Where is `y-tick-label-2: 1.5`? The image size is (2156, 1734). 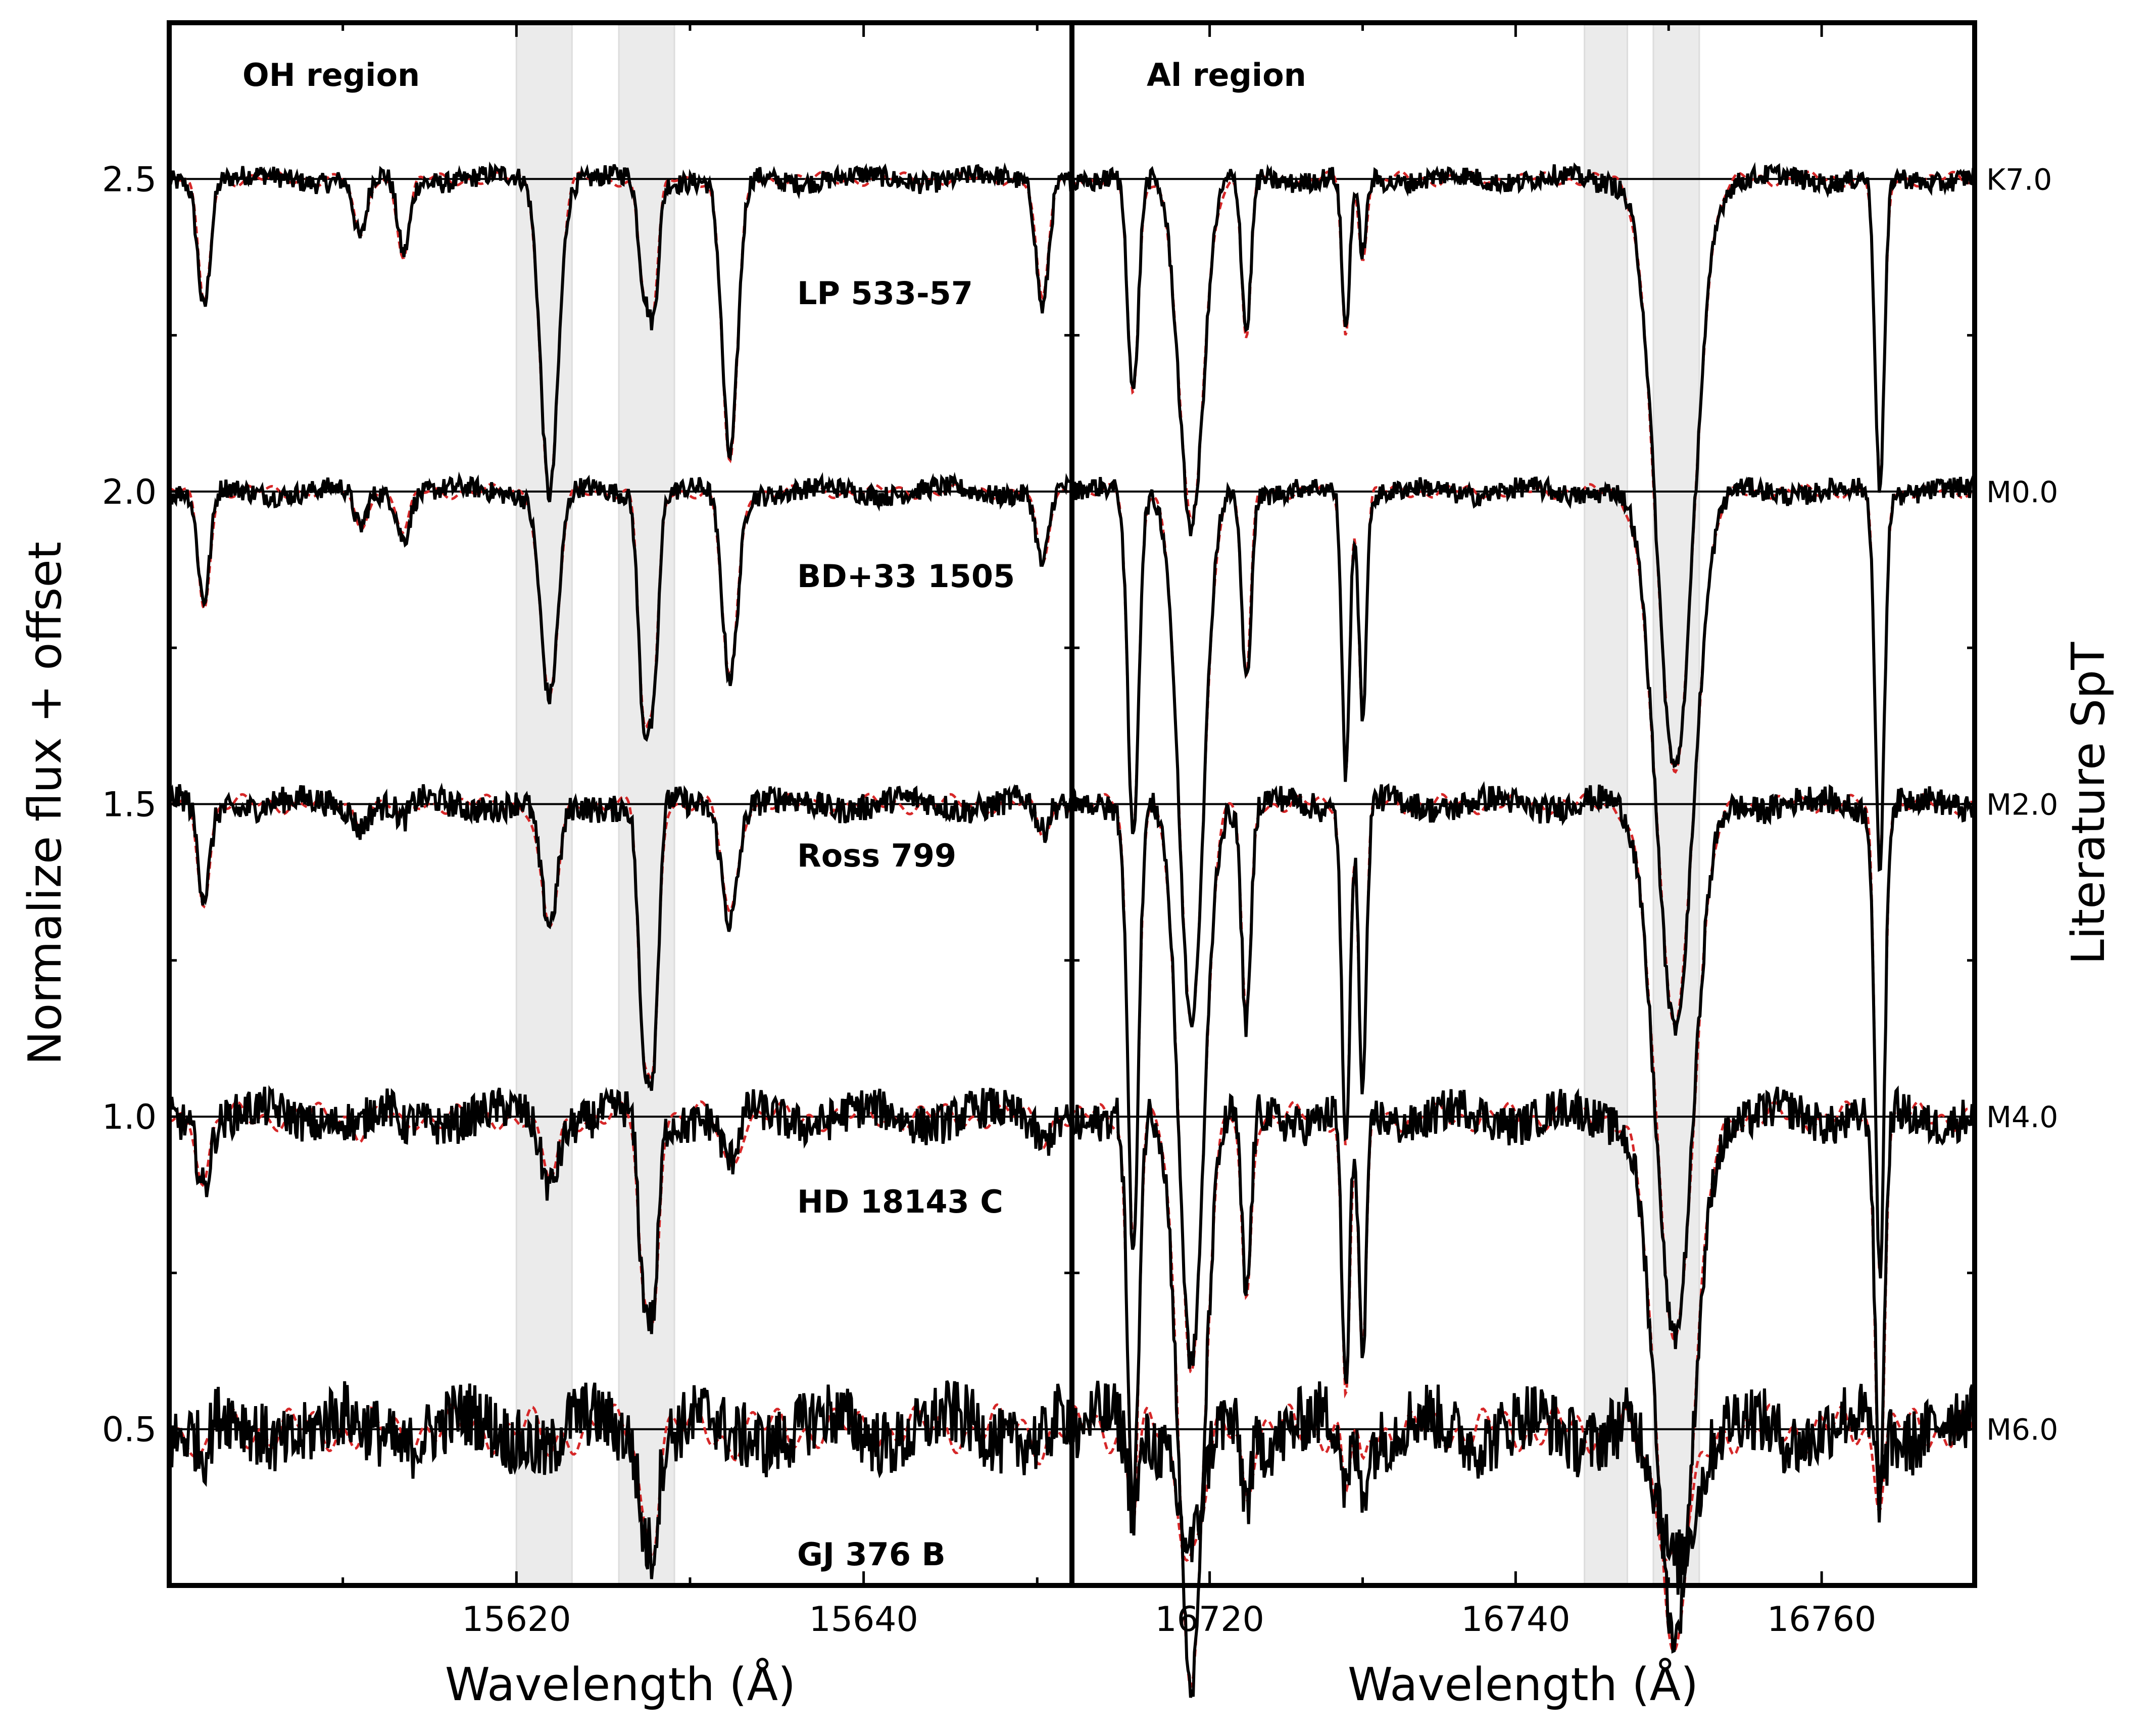 y-tick-label-2: 1.5 is located at coordinates (129, 805).